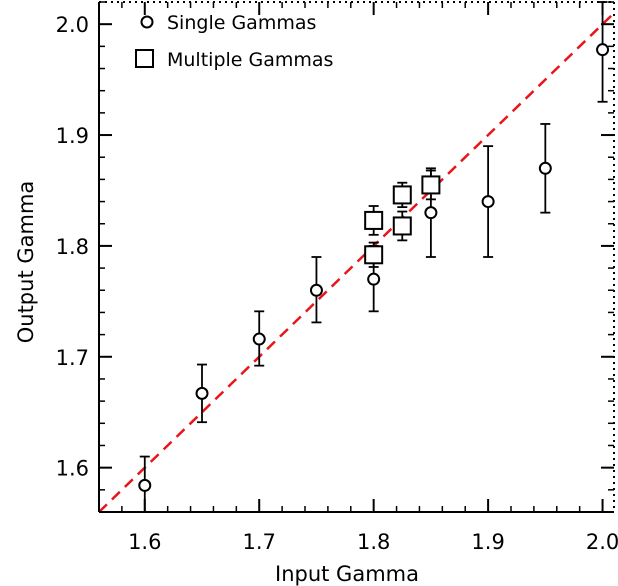 This screenshot has width=618, height=586. Describe the element at coordinates (147, 22) in the screenshot. I see `legend-circle-marker` at that location.